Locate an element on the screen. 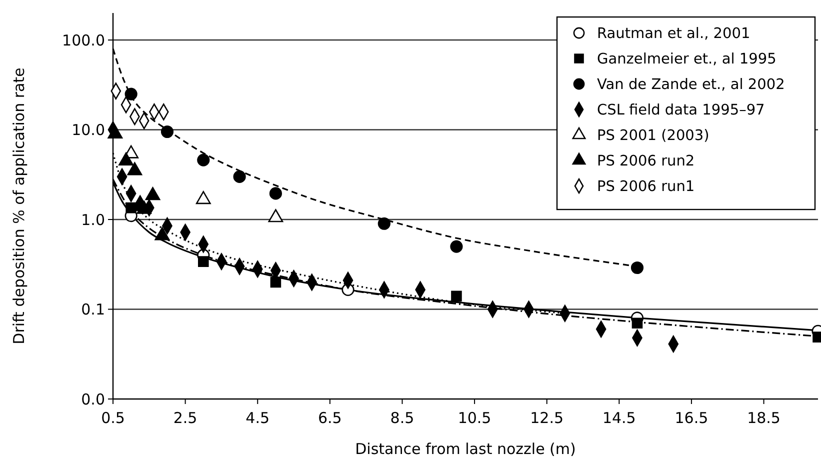  x-tick-label: 18.5 is located at coordinates (763, 418).